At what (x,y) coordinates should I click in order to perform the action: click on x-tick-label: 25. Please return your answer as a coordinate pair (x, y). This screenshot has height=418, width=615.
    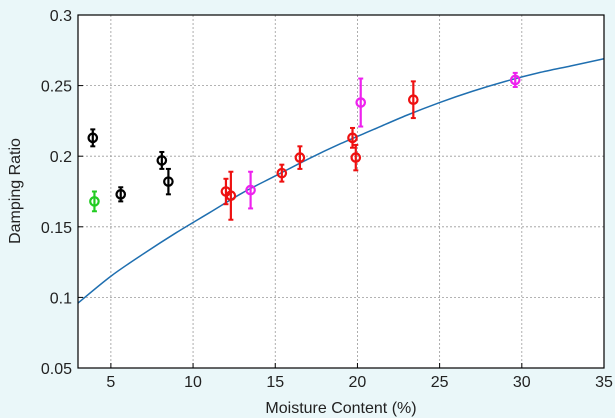
    Looking at the image, I should click on (440, 382).